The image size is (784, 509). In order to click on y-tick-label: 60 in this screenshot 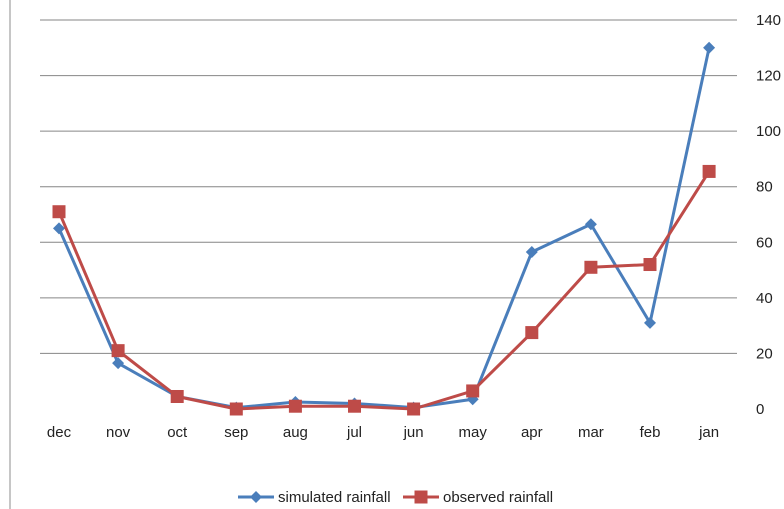, I will do `click(764, 242)`.